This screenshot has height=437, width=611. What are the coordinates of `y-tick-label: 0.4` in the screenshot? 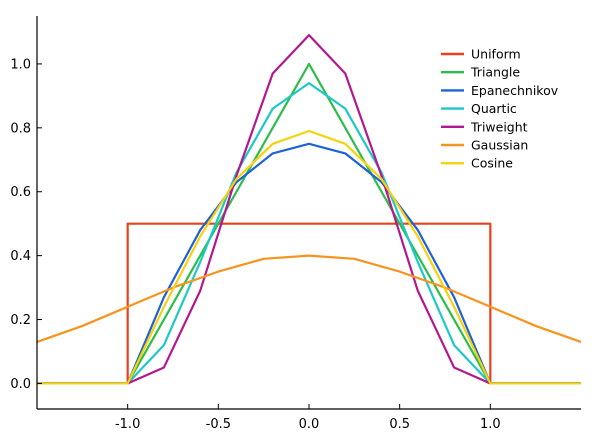 It's located at (20, 256).